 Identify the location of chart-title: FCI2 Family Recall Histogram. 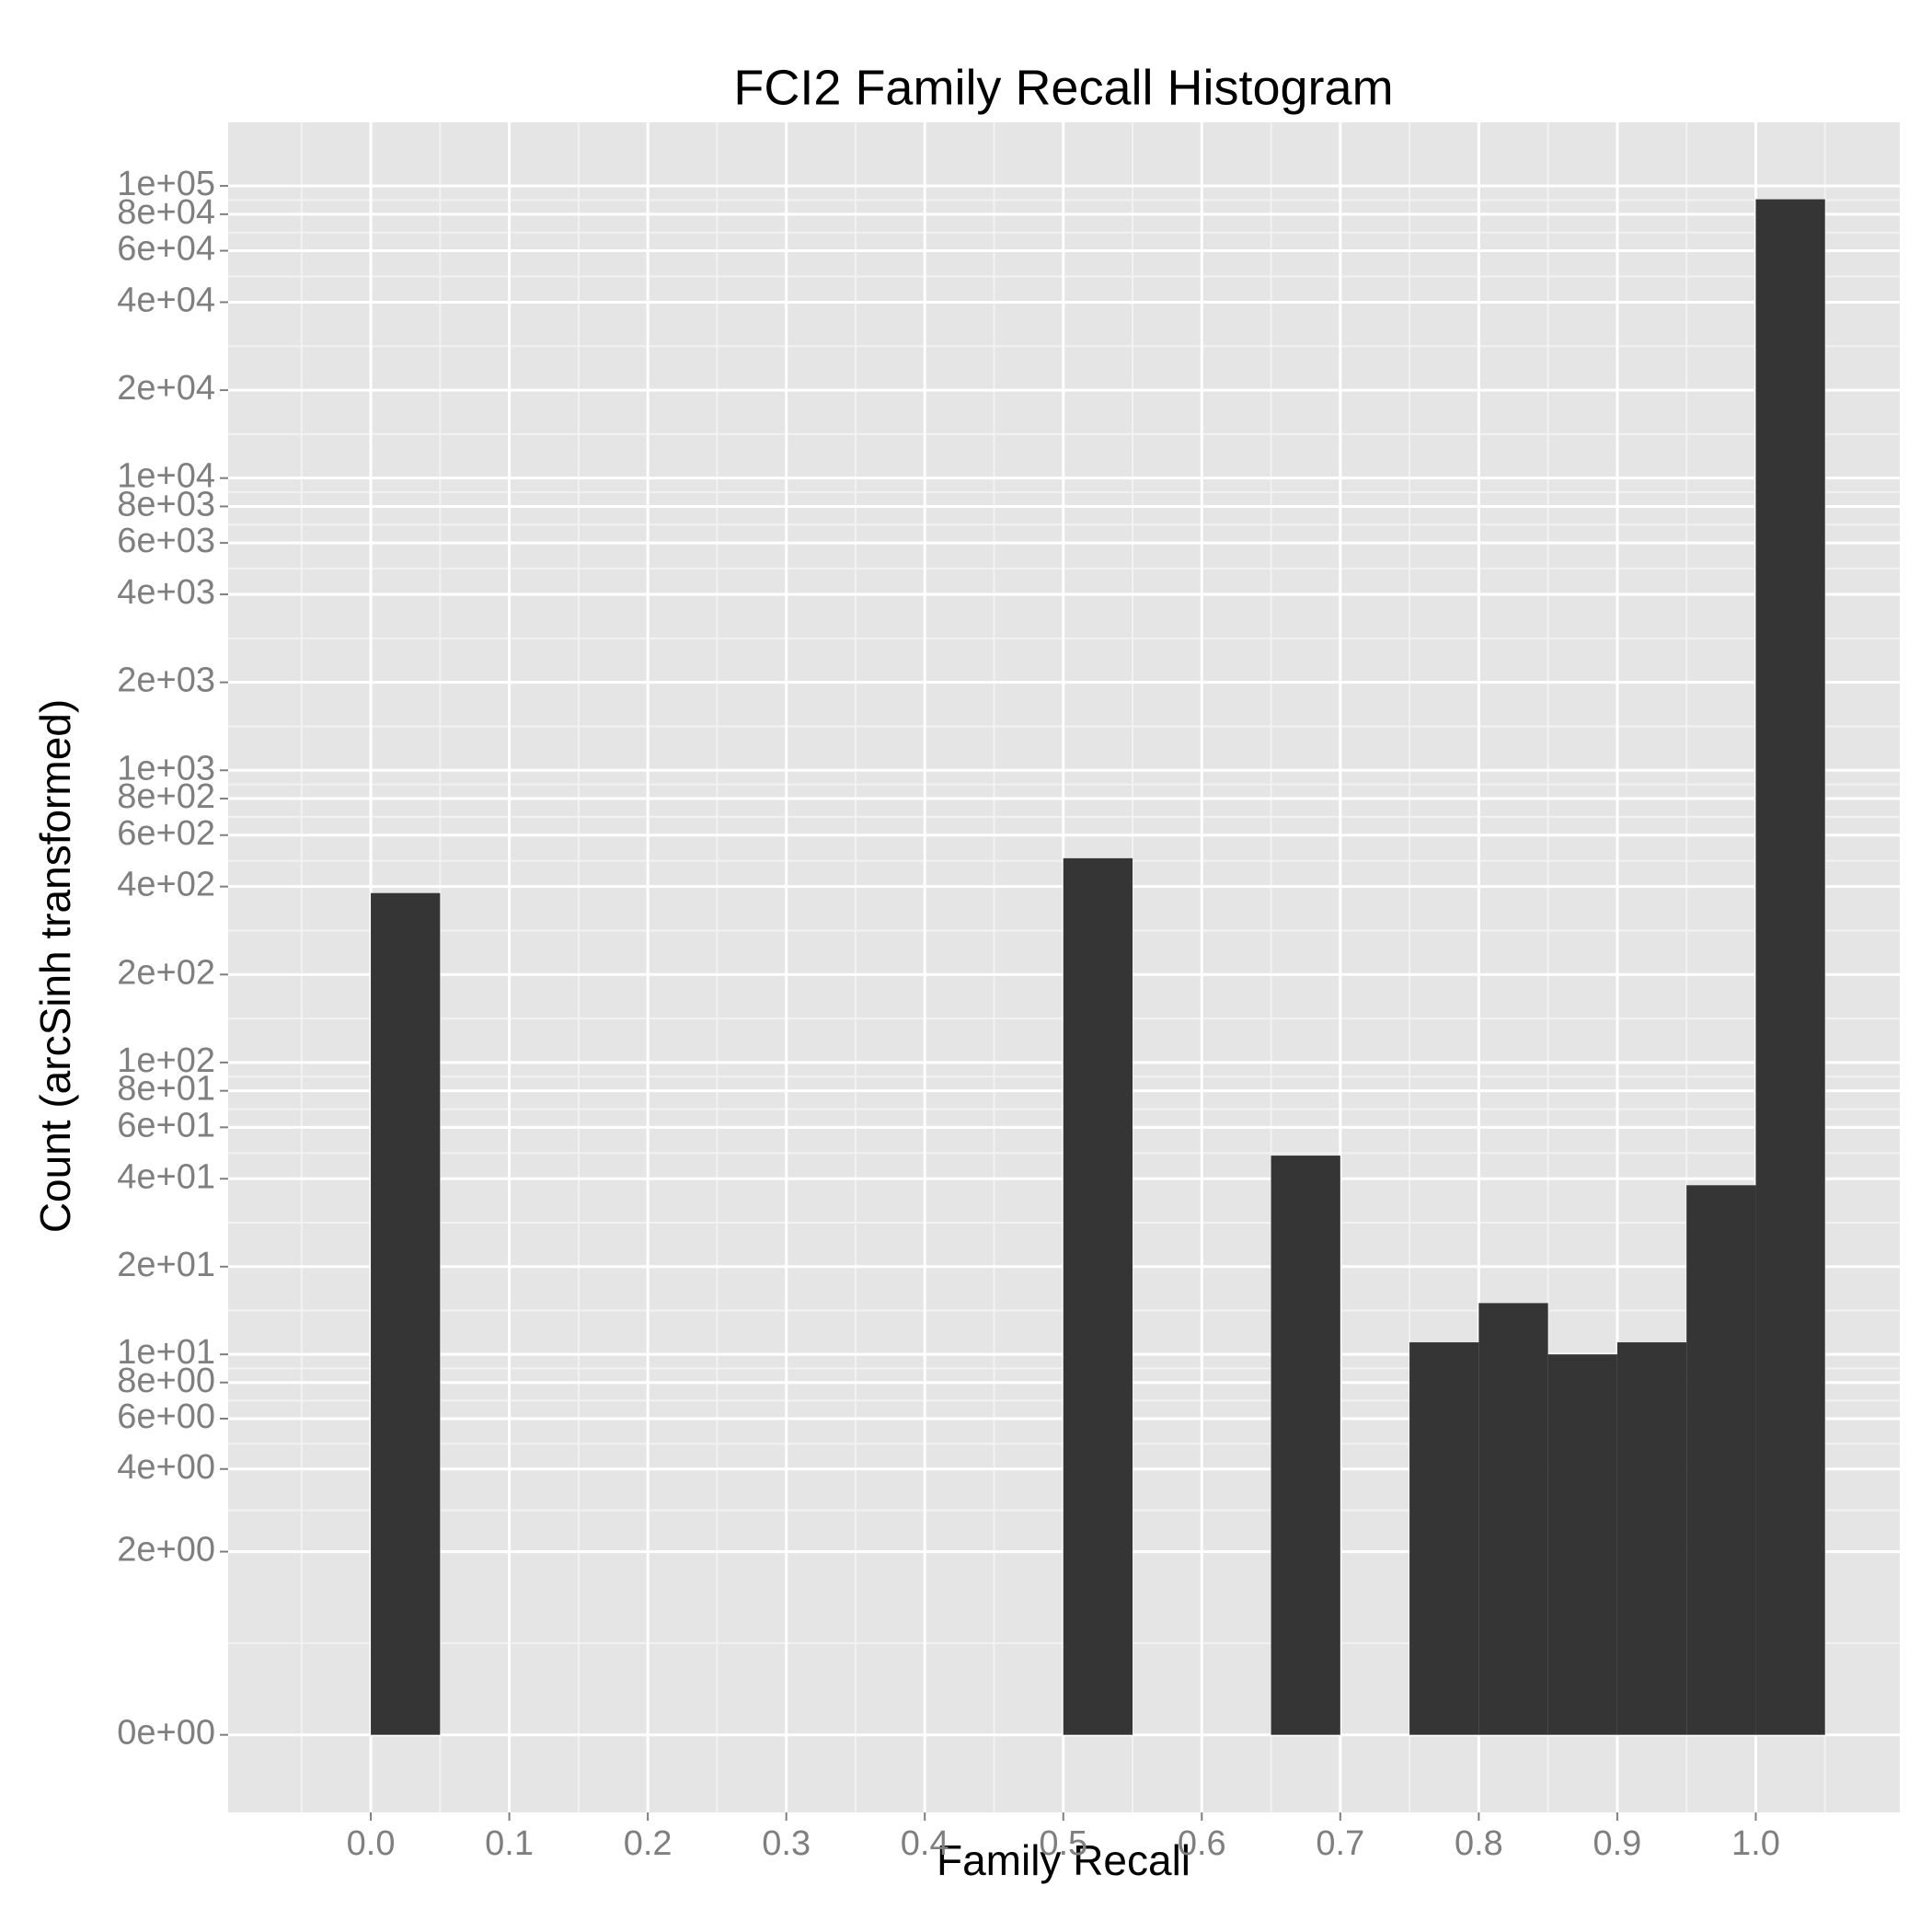
(1063, 87).